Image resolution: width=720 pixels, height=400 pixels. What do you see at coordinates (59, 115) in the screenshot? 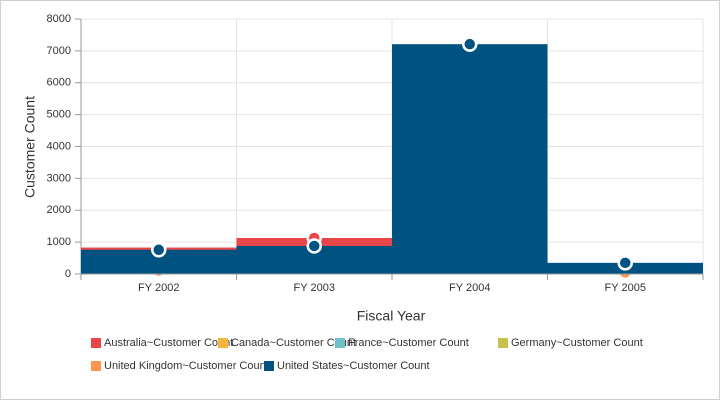
I see `y-tick-label: 5000` at bounding box center [59, 115].